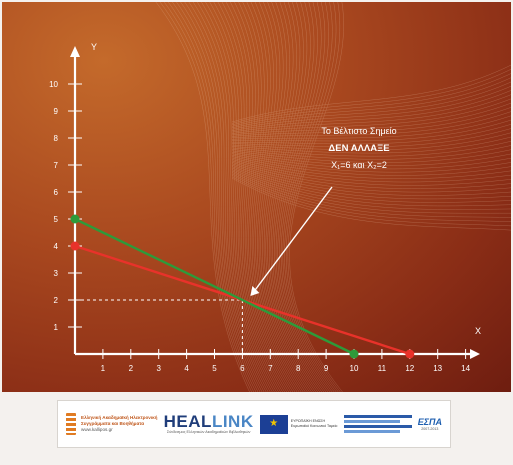 The width and height of the screenshot is (513, 465). What do you see at coordinates (56, 219) in the screenshot?
I see `y-tick-label-5: 5` at bounding box center [56, 219].